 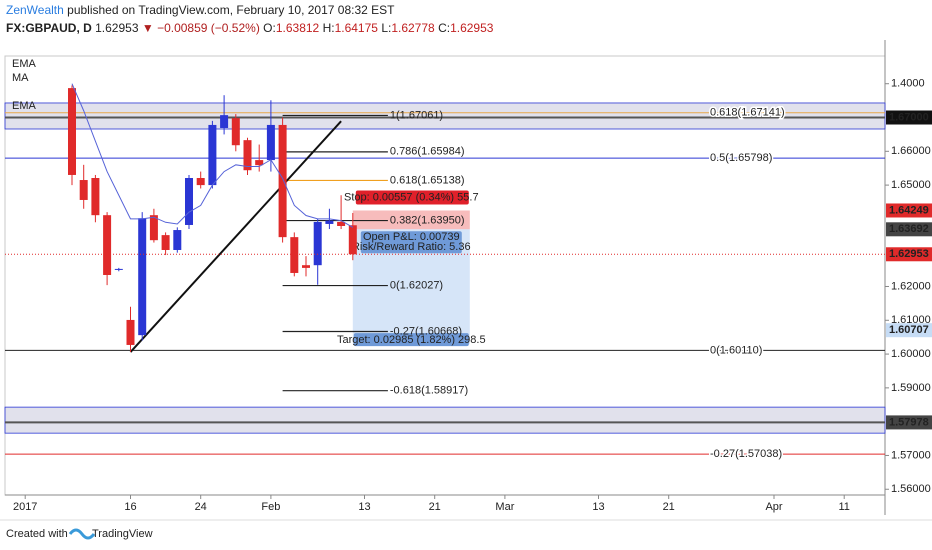 I want to click on price-label: 1.60707, so click(x=909, y=330).